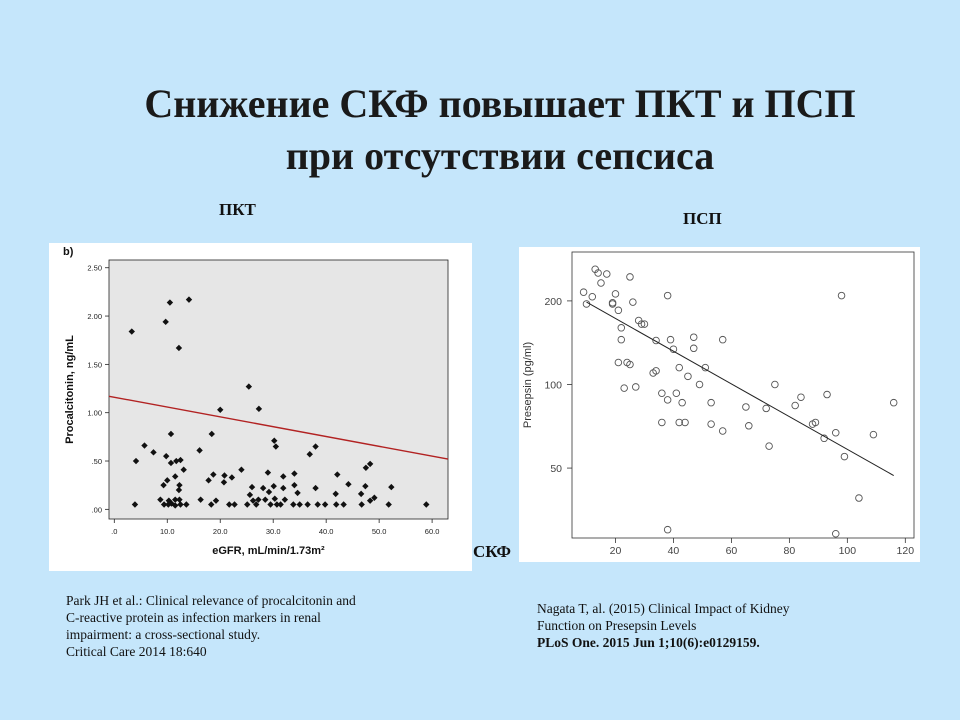  Describe the element at coordinates (70, 389) in the screenshot. I see `y-axis-label: Procalcitonin, ng/mL` at that location.